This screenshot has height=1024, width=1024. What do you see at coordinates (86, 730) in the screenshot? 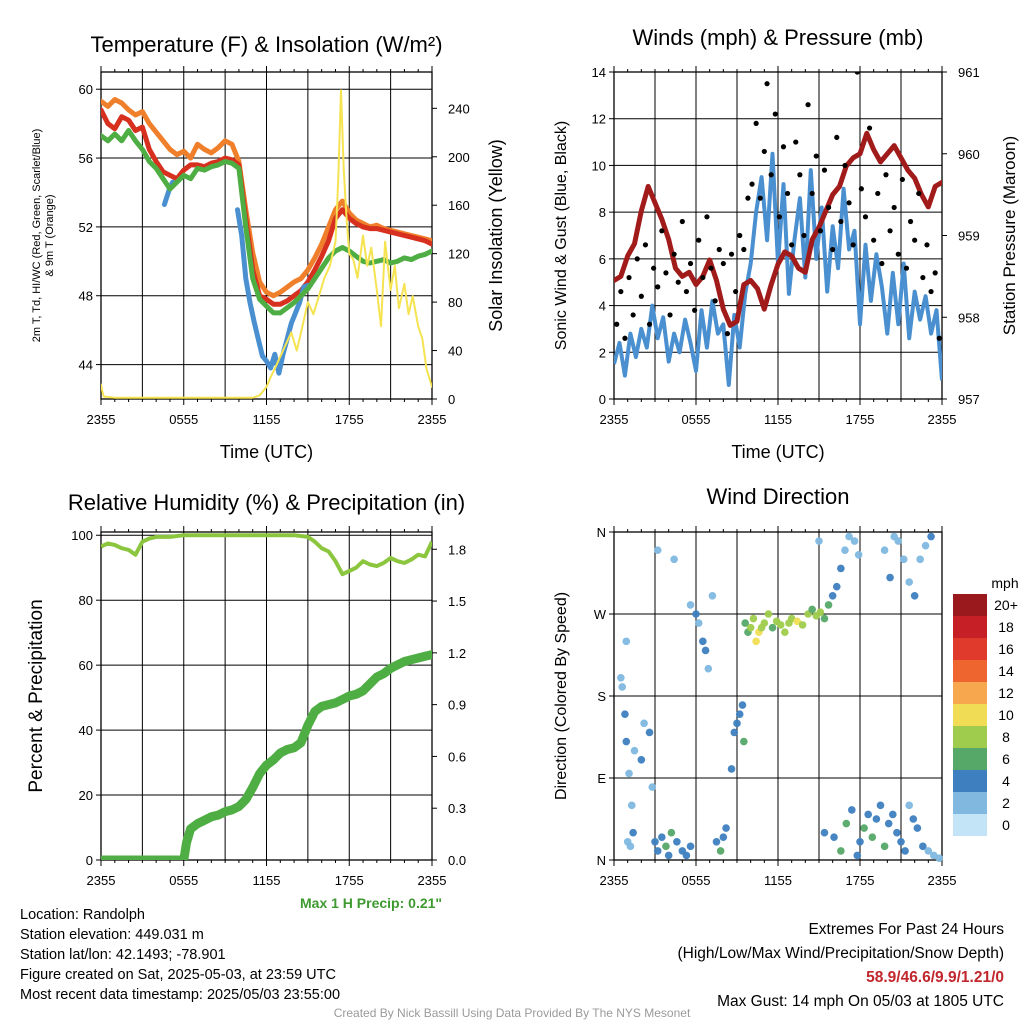
I see `y-tick-label: 40` at bounding box center [86, 730].